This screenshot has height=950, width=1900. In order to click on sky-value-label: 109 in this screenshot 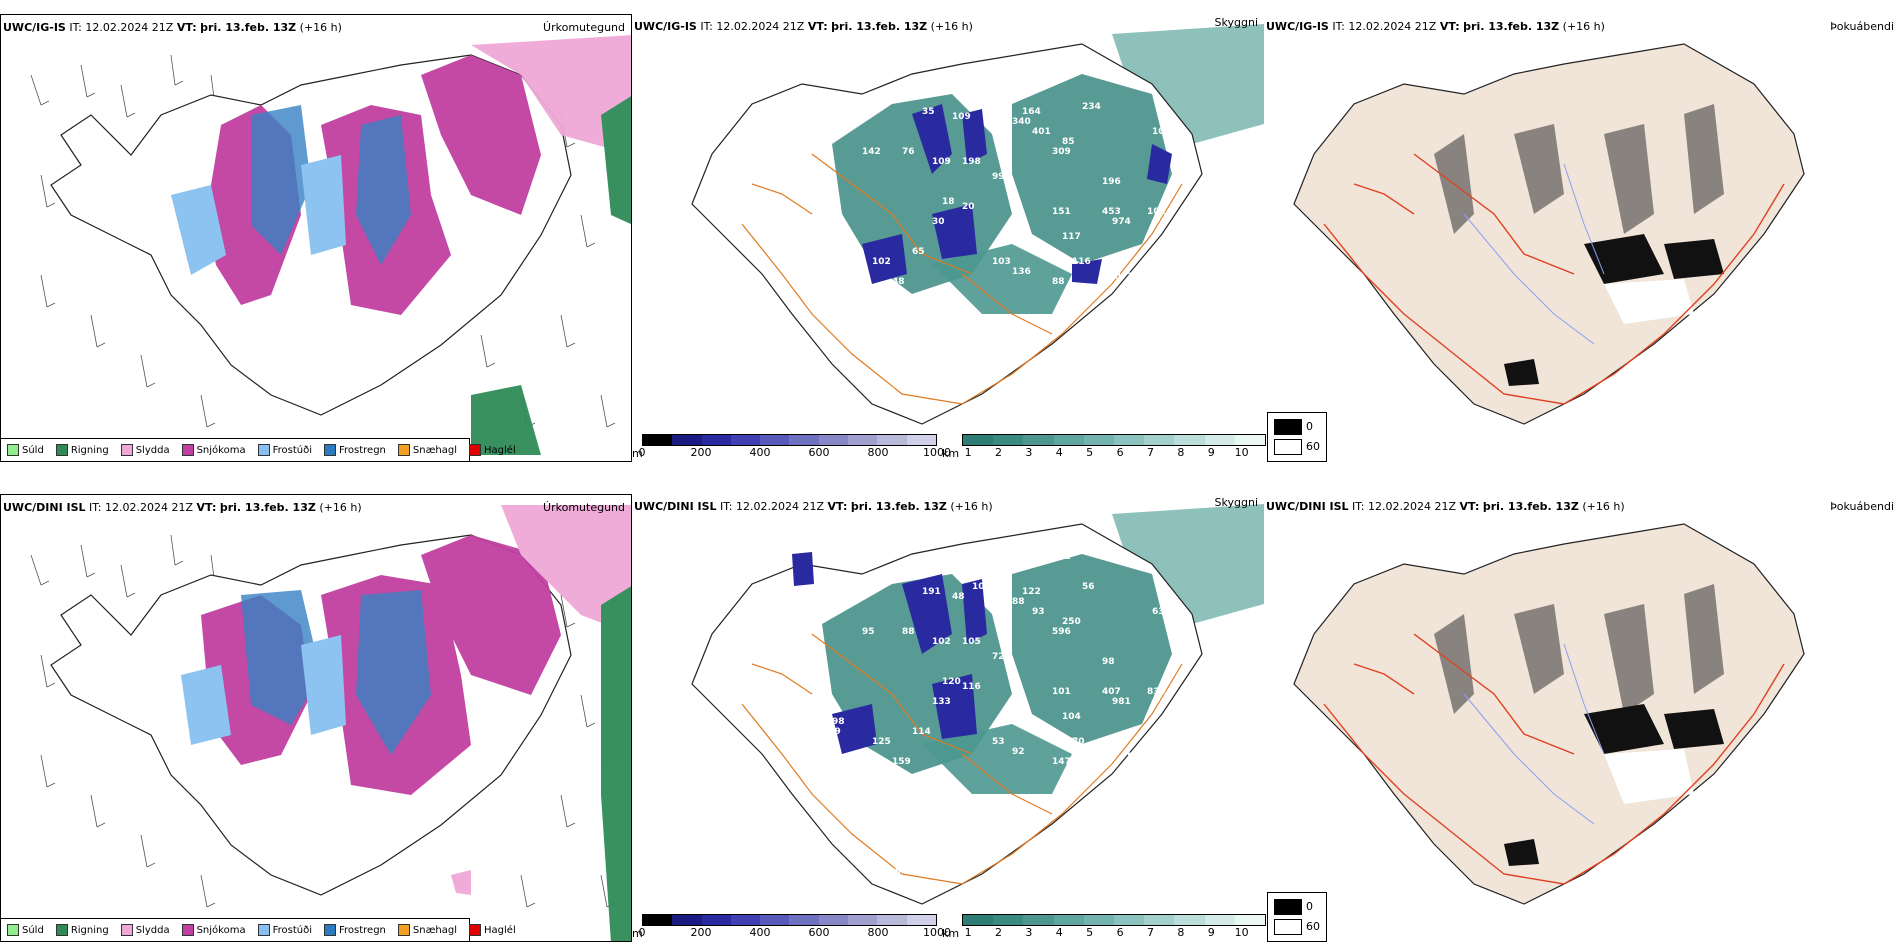, I will do `click(961, 117)`.